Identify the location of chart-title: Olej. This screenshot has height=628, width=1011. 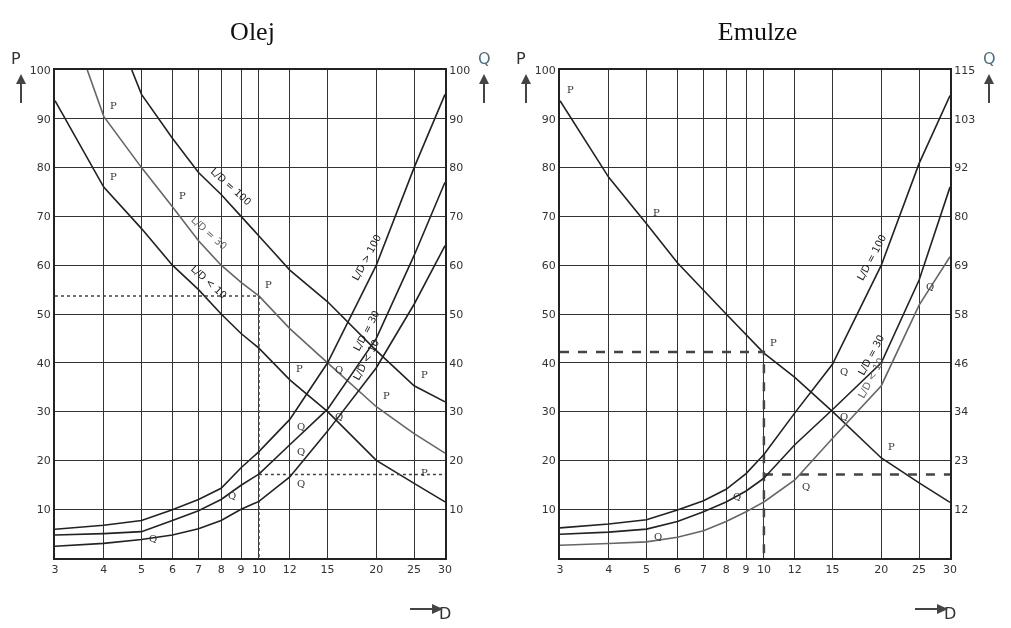
(252, 32).